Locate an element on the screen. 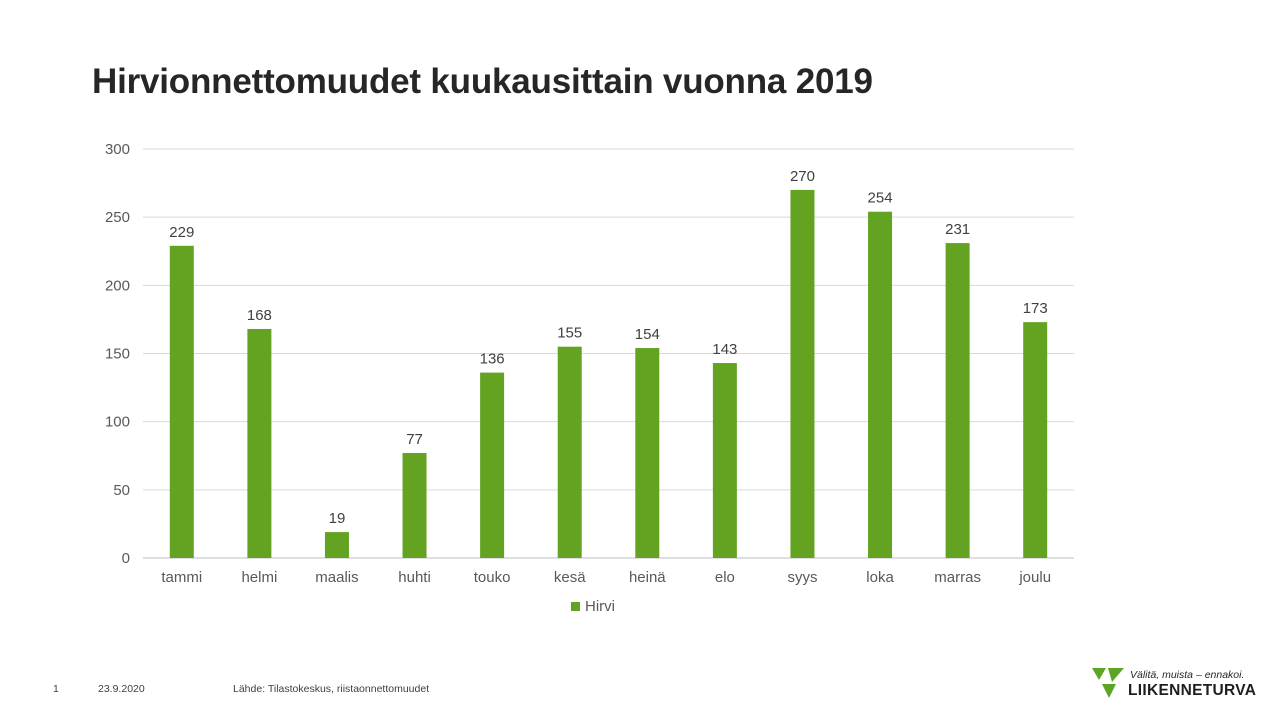  data-label: 173 is located at coordinates (1035, 308).